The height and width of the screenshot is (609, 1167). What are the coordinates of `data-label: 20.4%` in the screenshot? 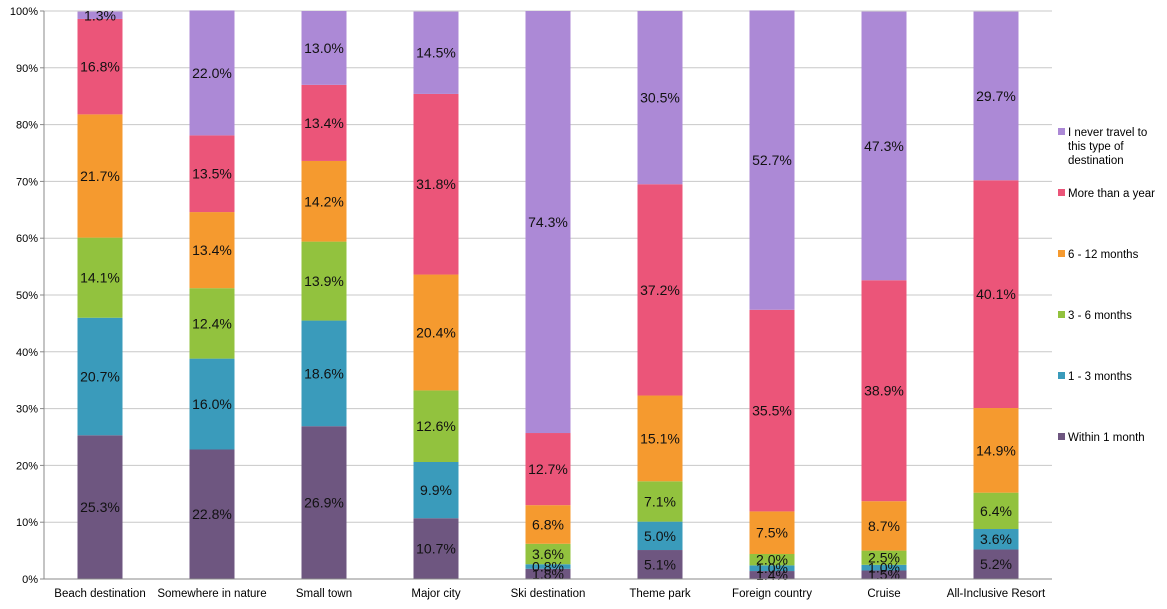 It's located at (436, 332).